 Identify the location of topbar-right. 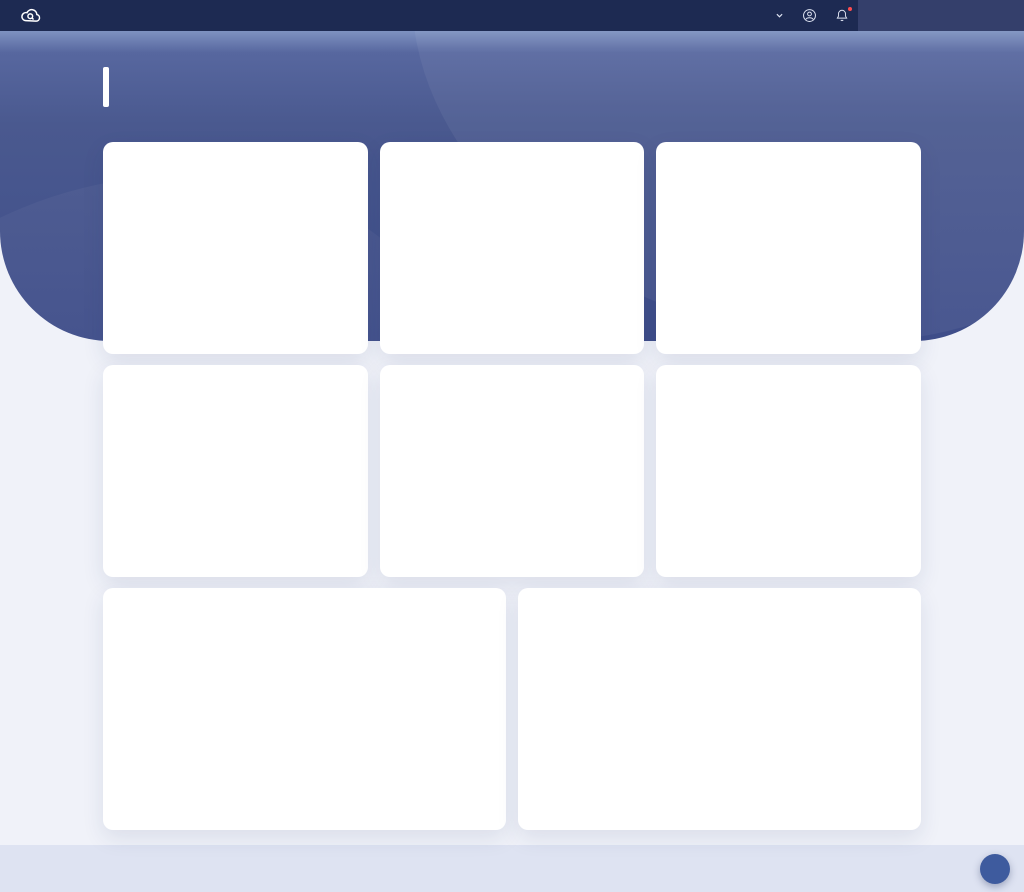
(892, 15).